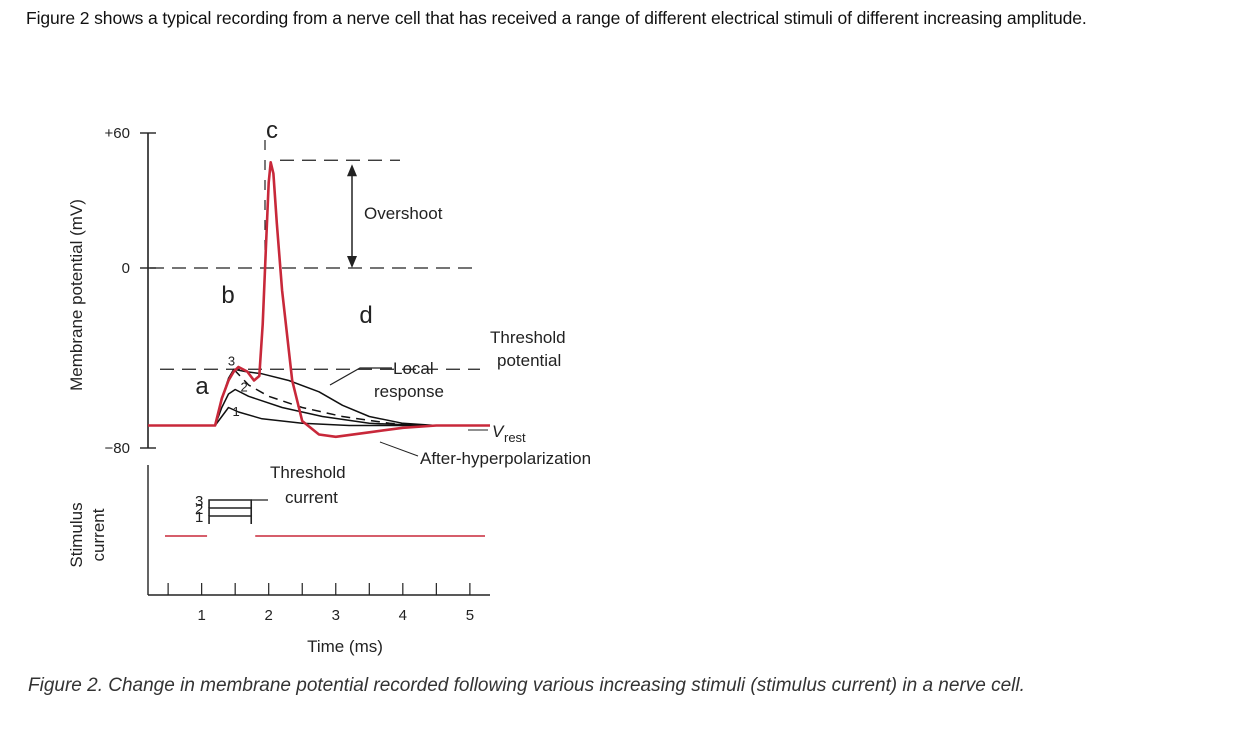 Image resolution: width=1260 pixels, height=755 pixels. What do you see at coordinates (235, 411) in the screenshot?
I see `trace-label-1: 1` at bounding box center [235, 411].